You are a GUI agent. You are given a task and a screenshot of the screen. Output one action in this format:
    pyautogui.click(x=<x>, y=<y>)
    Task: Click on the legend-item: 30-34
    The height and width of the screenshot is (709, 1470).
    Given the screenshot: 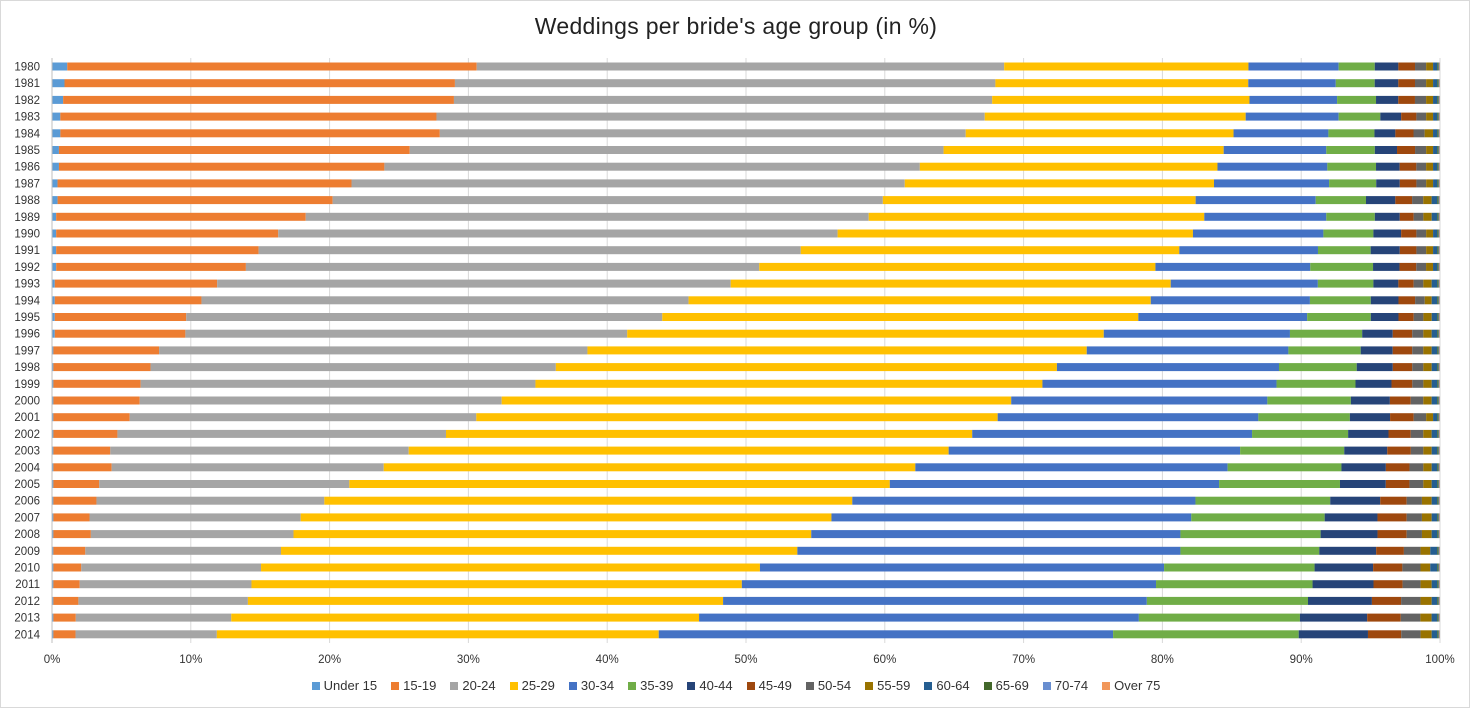 What is the action you would take?
    pyautogui.click(x=591, y=685)
    